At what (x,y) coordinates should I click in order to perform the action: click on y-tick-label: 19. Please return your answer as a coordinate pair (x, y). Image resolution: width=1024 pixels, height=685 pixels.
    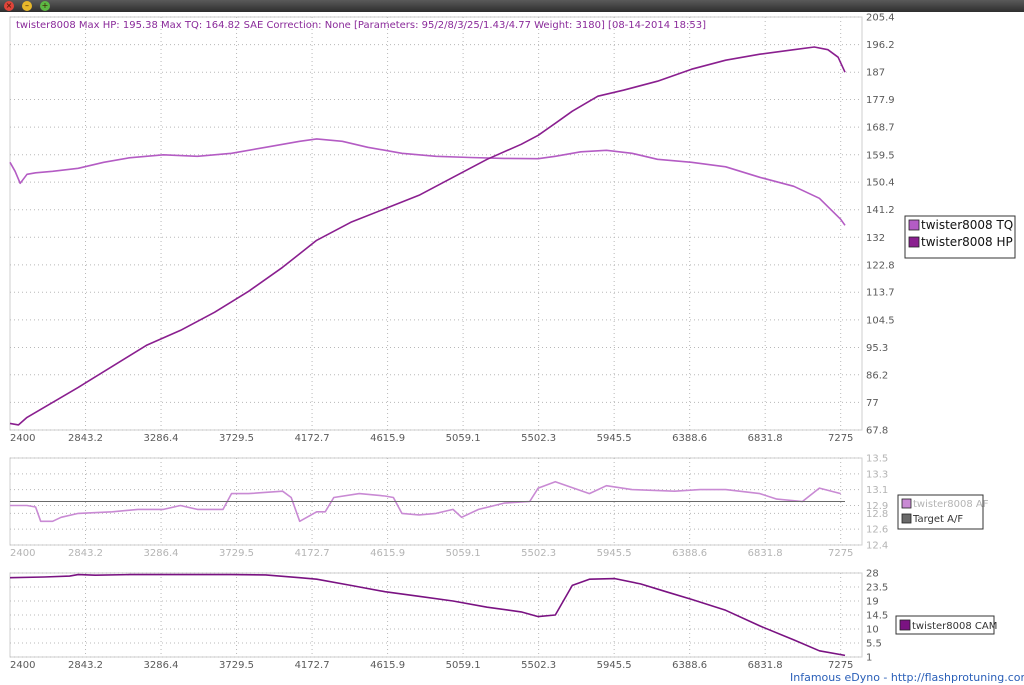
    Looking at the image, I should click on (872, 602).